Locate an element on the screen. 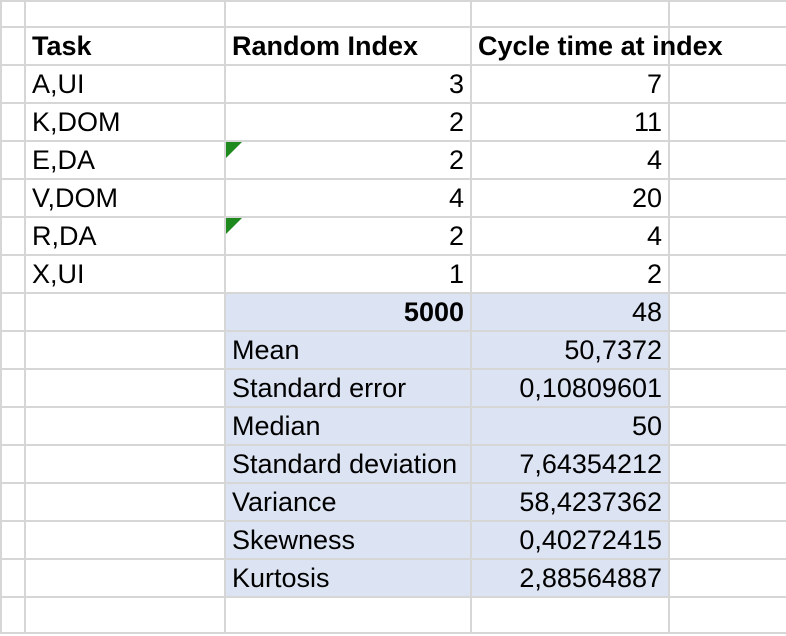  summary-head-row: 5000 48 is located at coordinates (393, 312).